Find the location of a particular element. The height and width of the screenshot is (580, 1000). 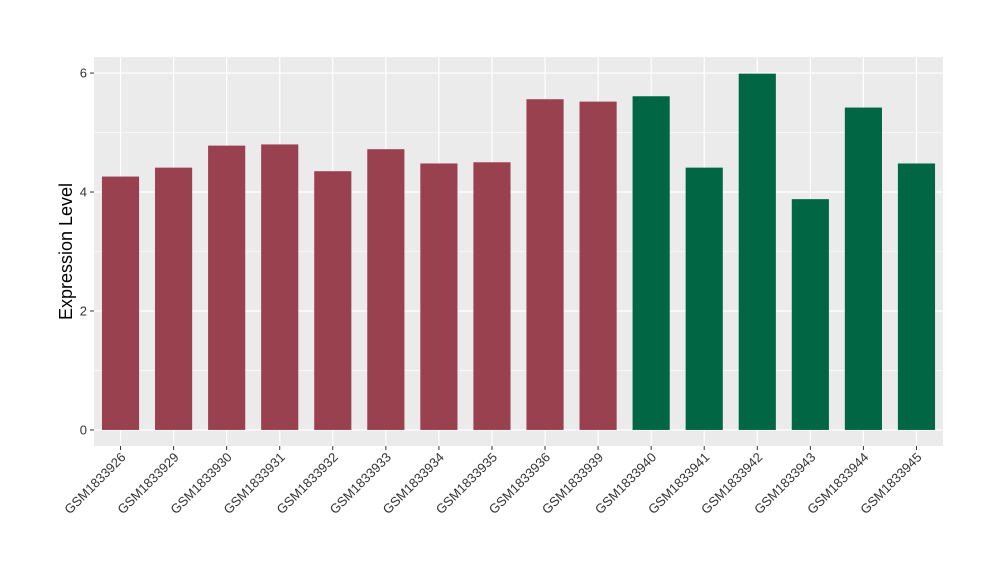

y-tick-label: 2 is located at coordinates (83, 310).